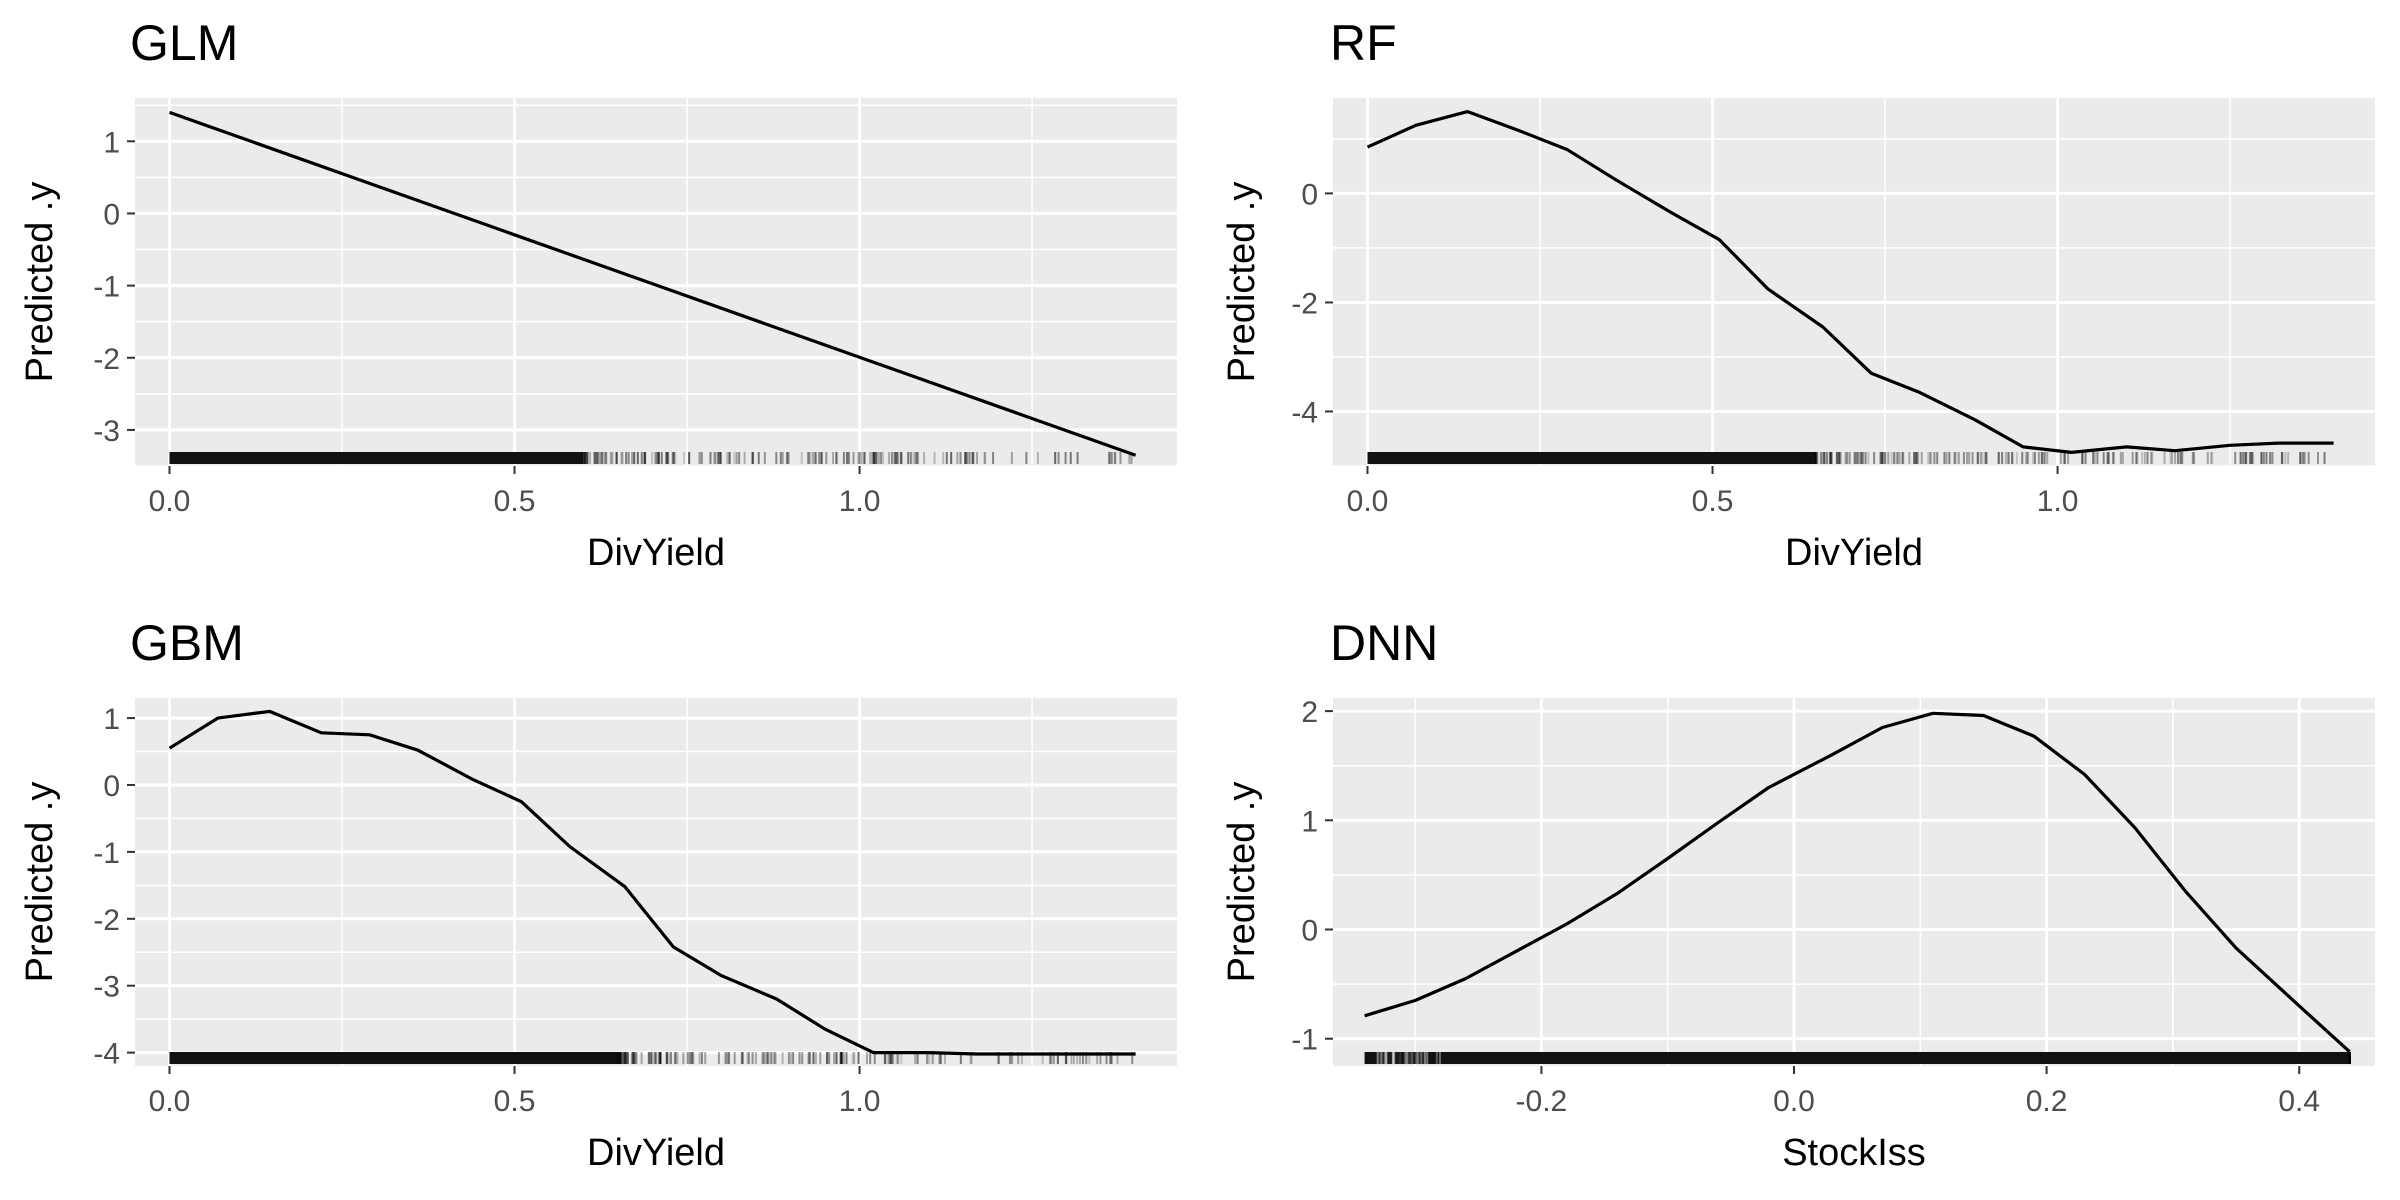  What do you see at coordinates (1542, 1101) in the screenshot?
I see `x-tick-label: -0.2` at bounding box center [1542, 1101].